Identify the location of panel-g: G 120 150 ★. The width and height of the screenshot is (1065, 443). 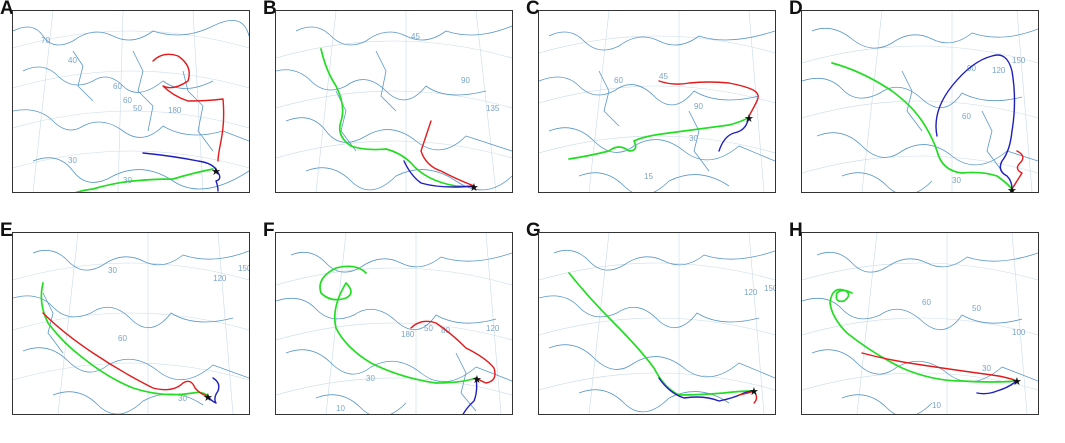
(652, 319).